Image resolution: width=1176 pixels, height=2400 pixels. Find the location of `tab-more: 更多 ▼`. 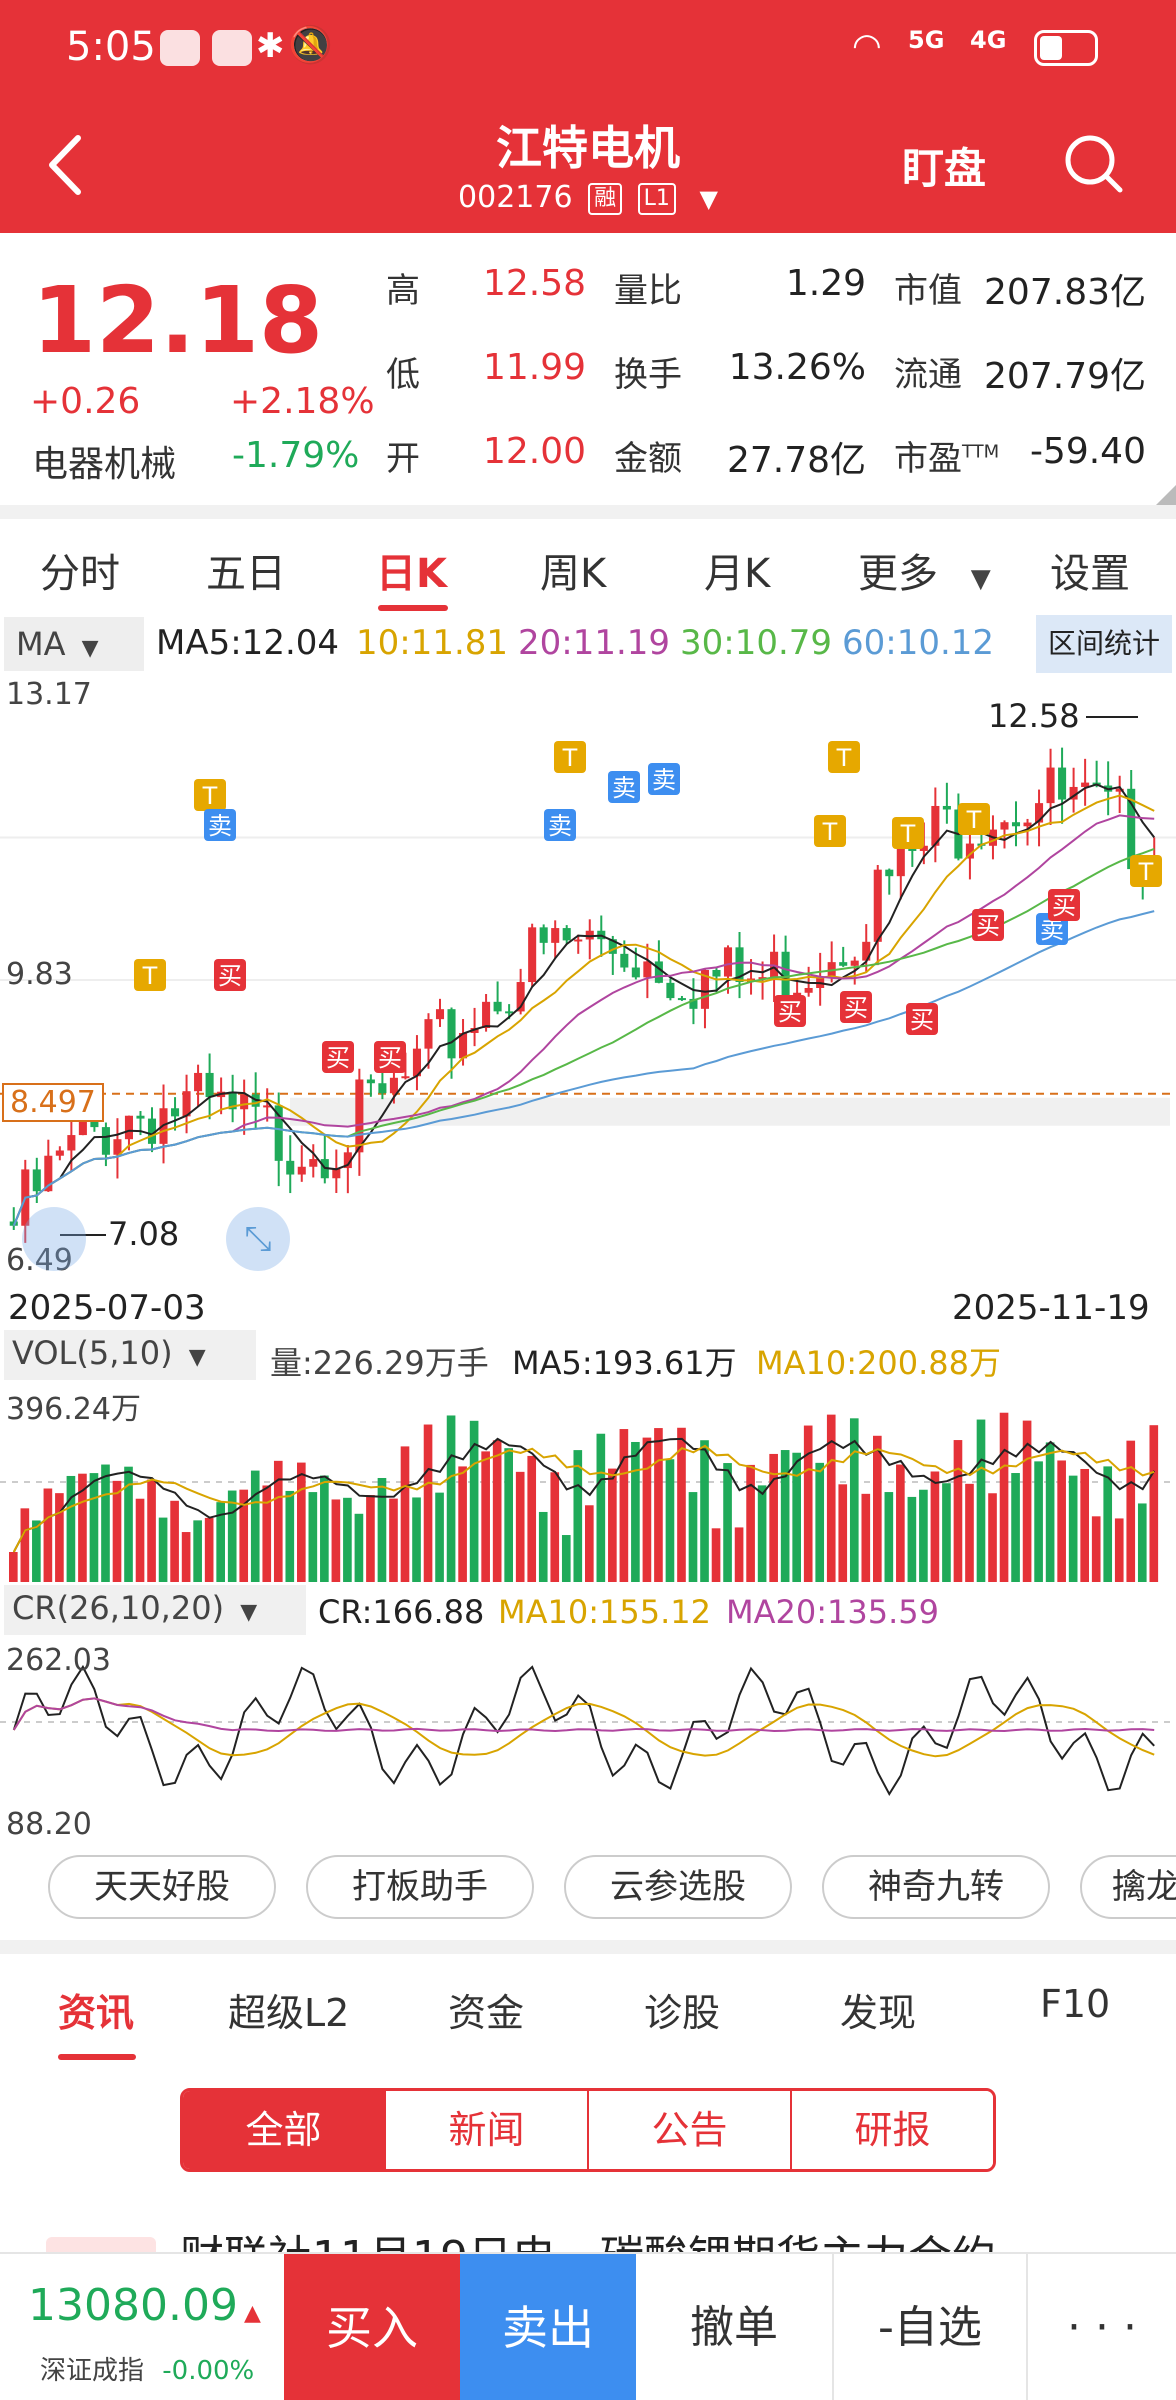

tab-more: 更多 ▼ is located at coordinates (924, 570).